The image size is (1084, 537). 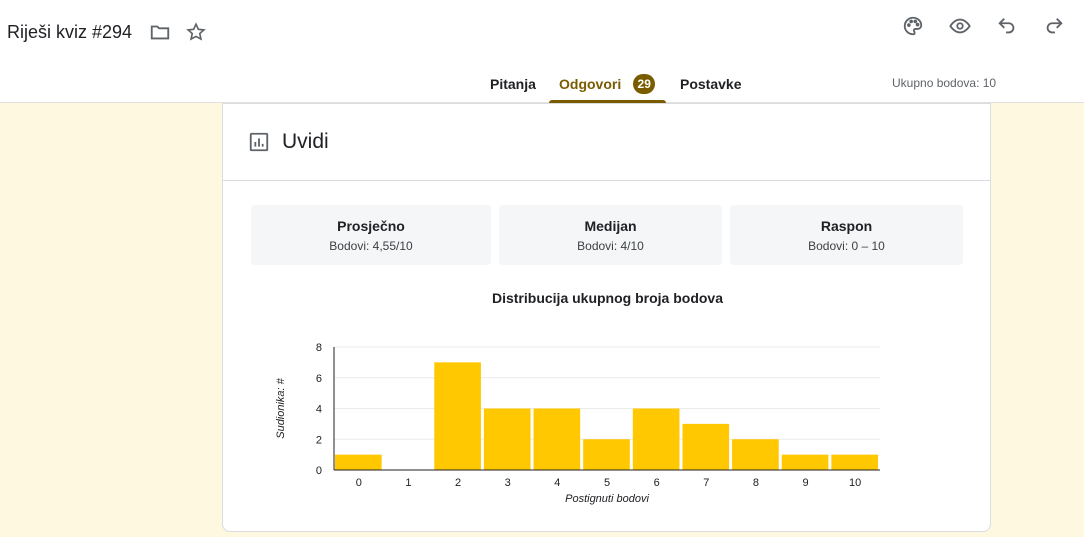 I want to click on folder-icon, so click(x=160, y=32).